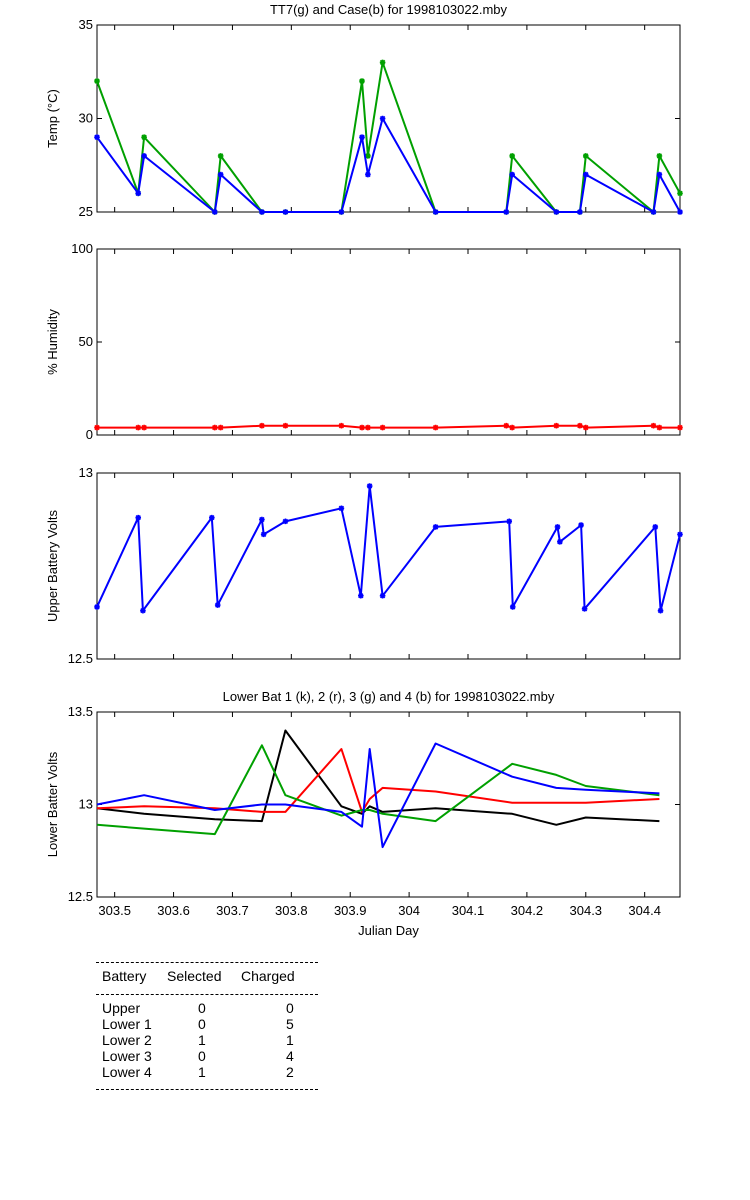 This screenshot has height=1200, width=750. What do you see at coordinates (202, 1040) in the screenshot?
I see `table-row-selected: 1` at bounding box center [202, 1040].